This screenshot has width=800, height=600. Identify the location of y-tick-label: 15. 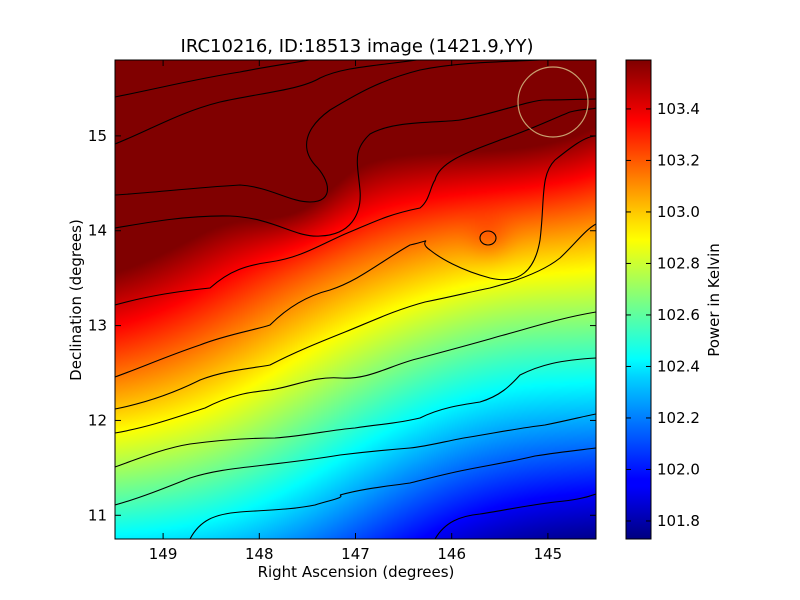
(97, 136).